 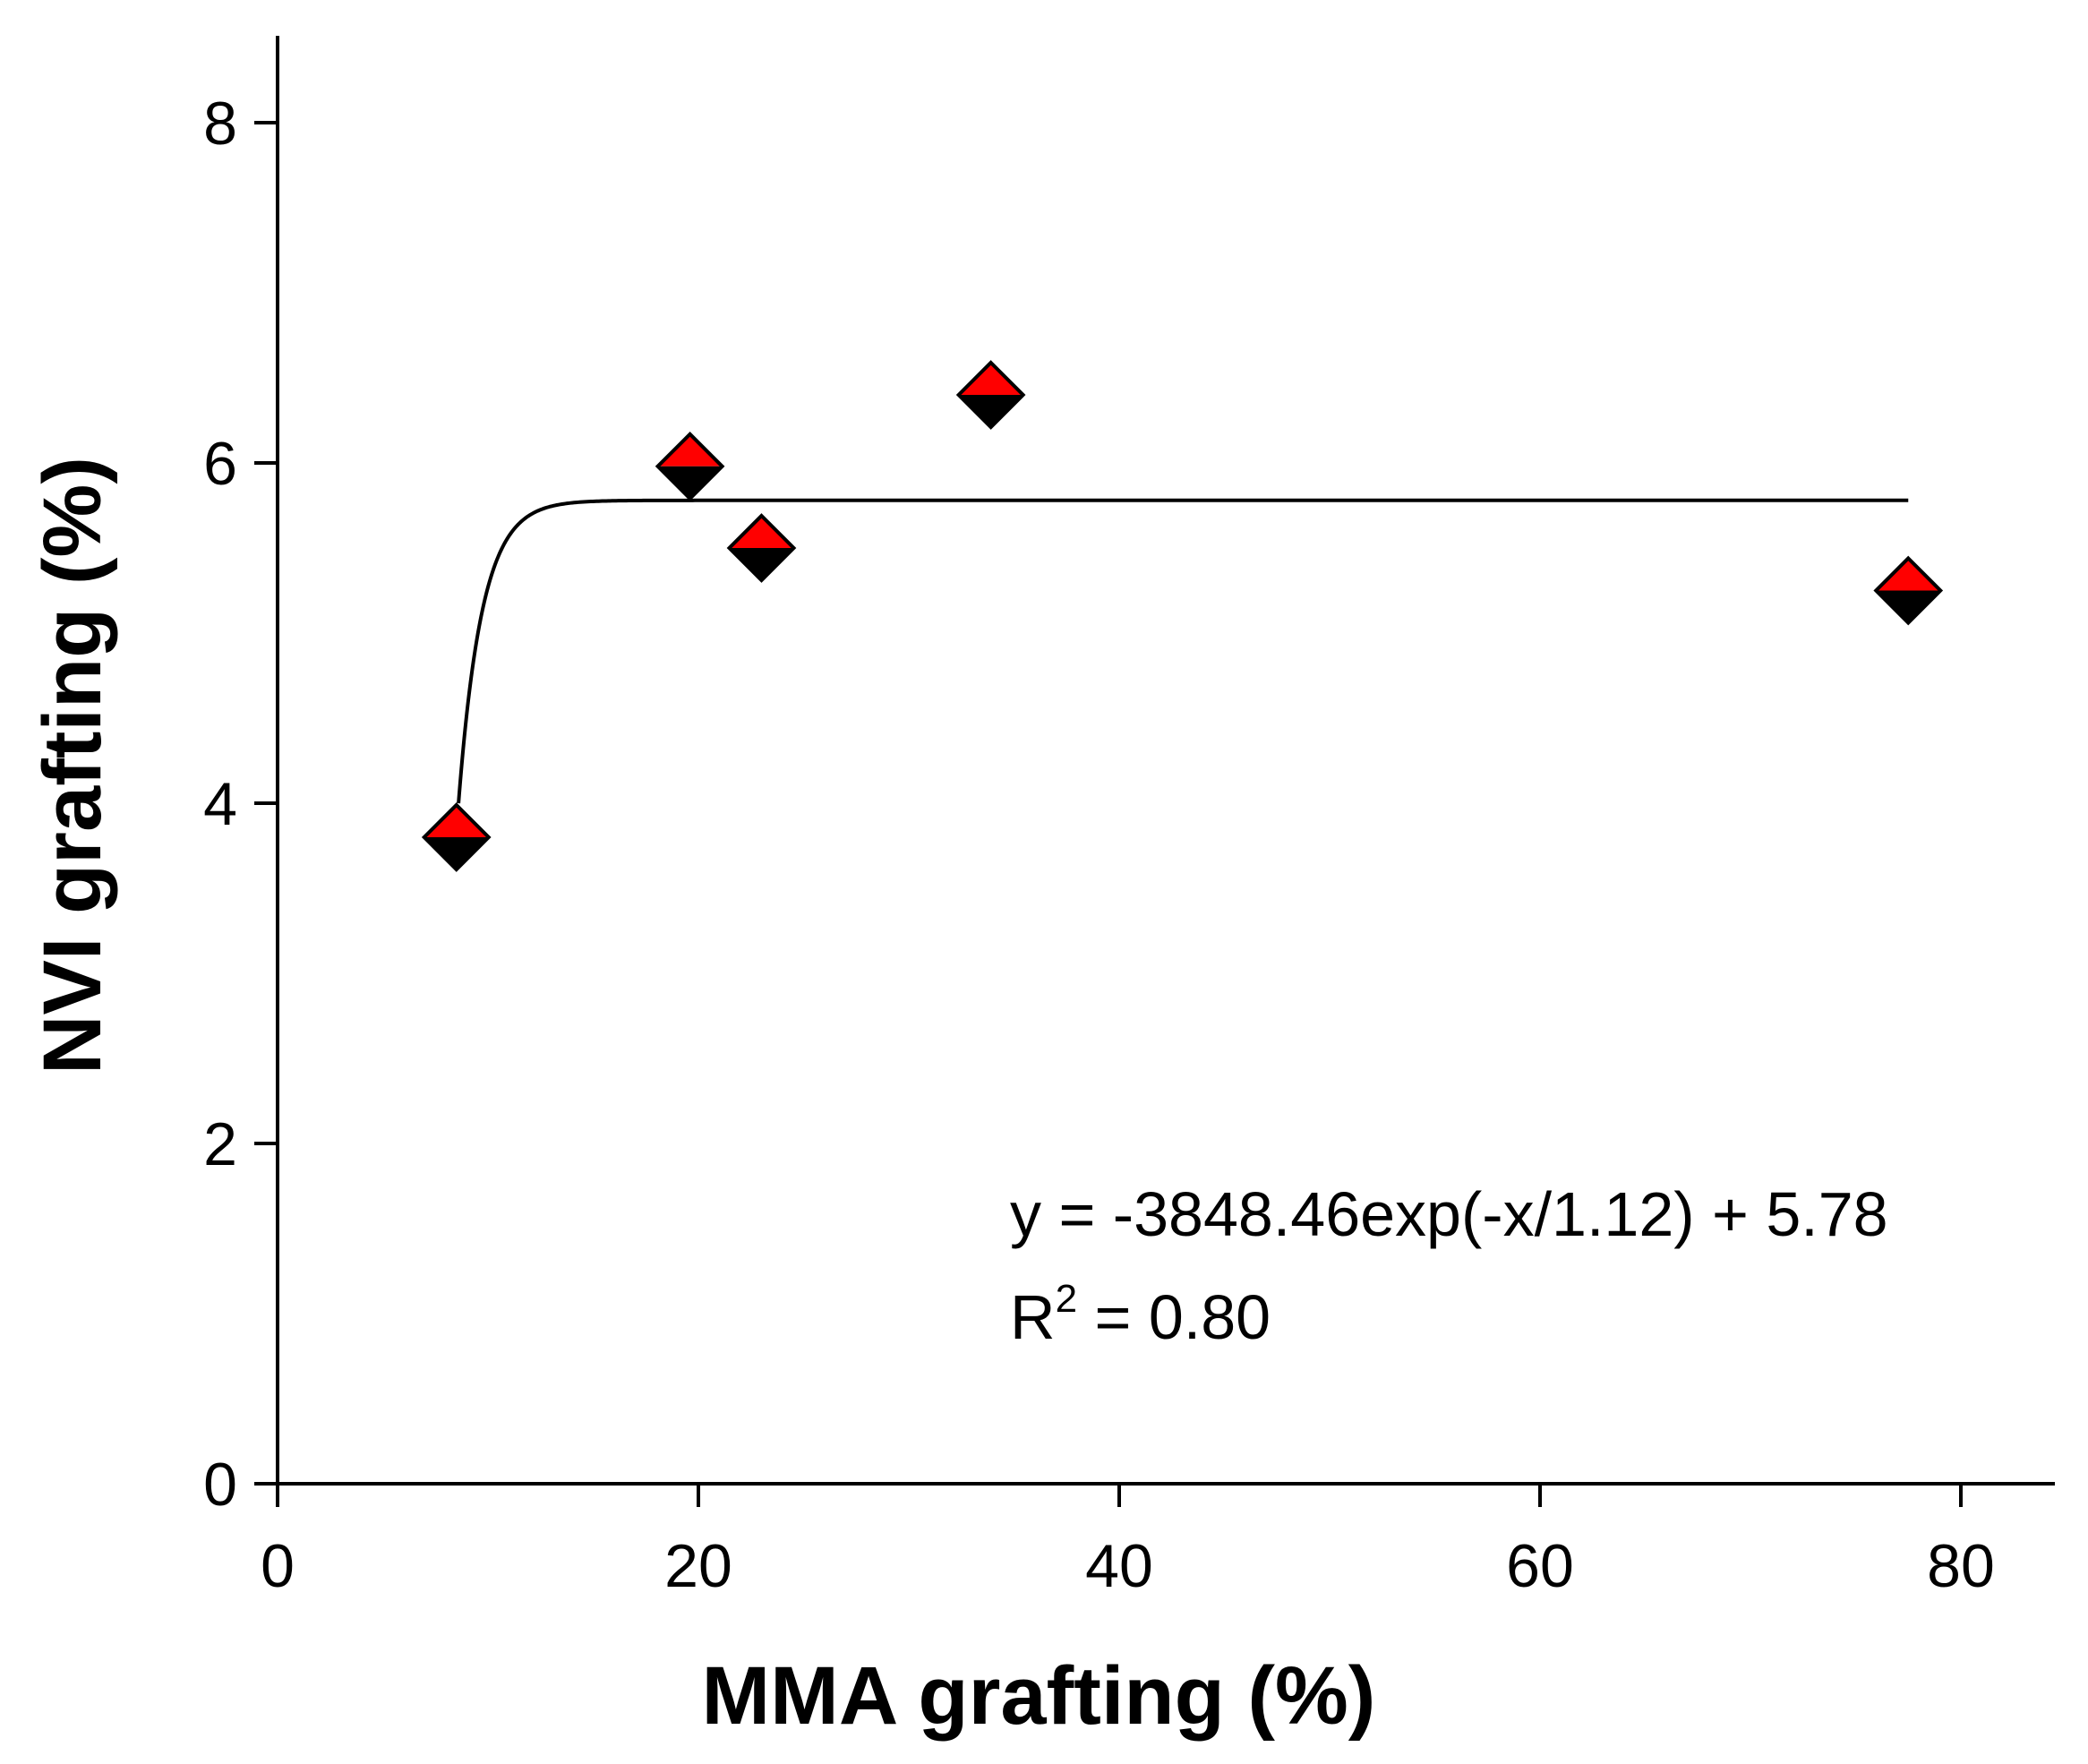 What do you see at coordinates (220, 804) in the screenshot?
I see `y-tick-label: 4` at bounding box center [220, 804].